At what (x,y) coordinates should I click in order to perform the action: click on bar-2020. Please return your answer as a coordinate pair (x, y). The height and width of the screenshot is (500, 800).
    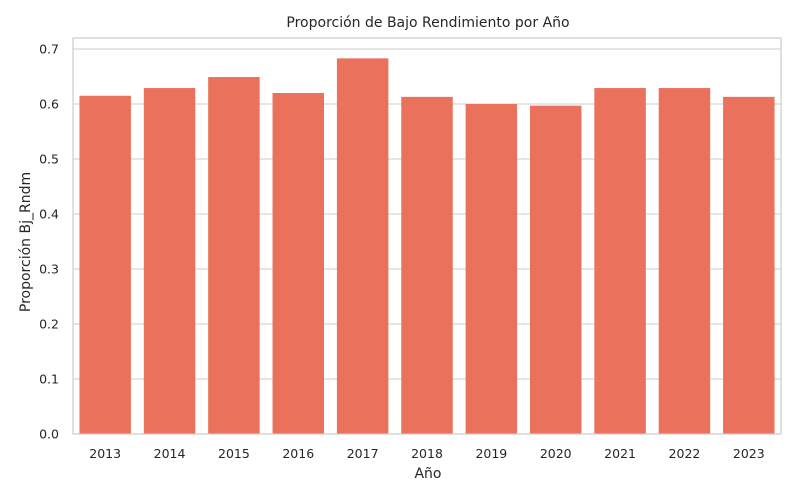
    Looking at the image, I should click on (555, 270).